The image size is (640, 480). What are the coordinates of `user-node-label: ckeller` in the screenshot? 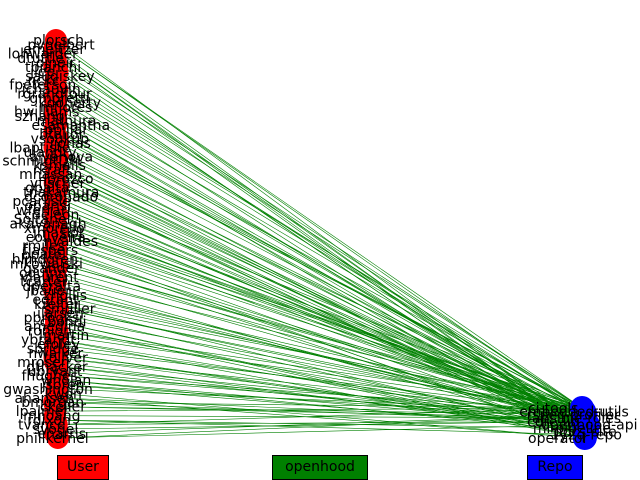 It's located at (63, 408).